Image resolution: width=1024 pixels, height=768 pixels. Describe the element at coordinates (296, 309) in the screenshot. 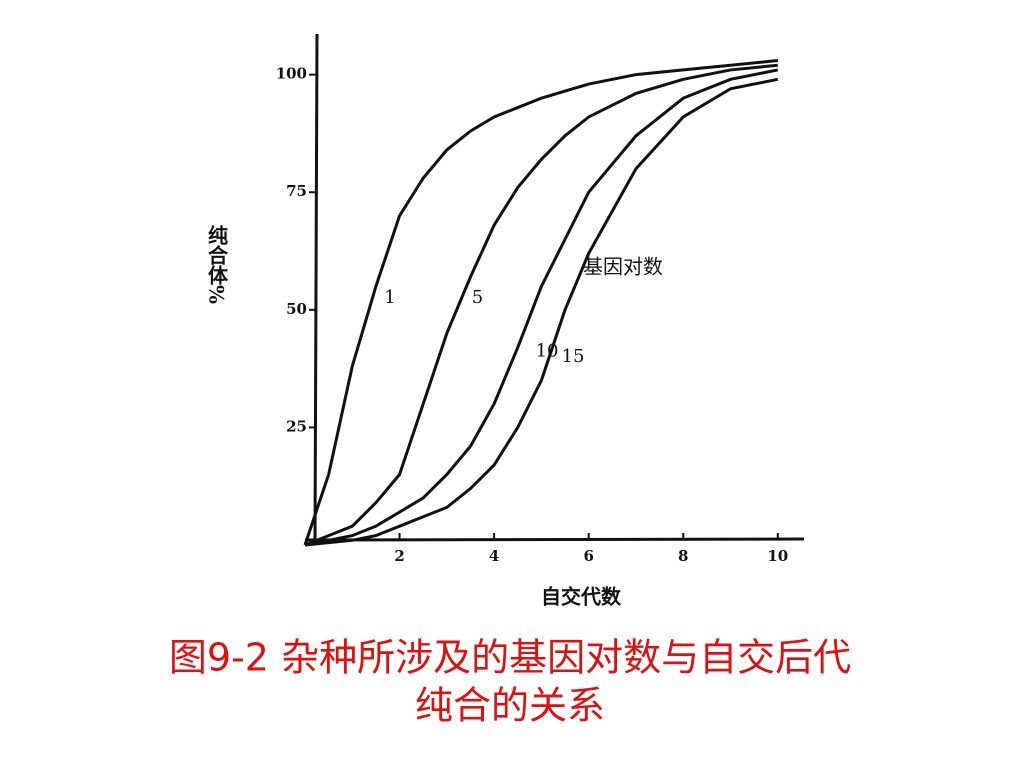

I see `y-tick-label: 50` at that location.